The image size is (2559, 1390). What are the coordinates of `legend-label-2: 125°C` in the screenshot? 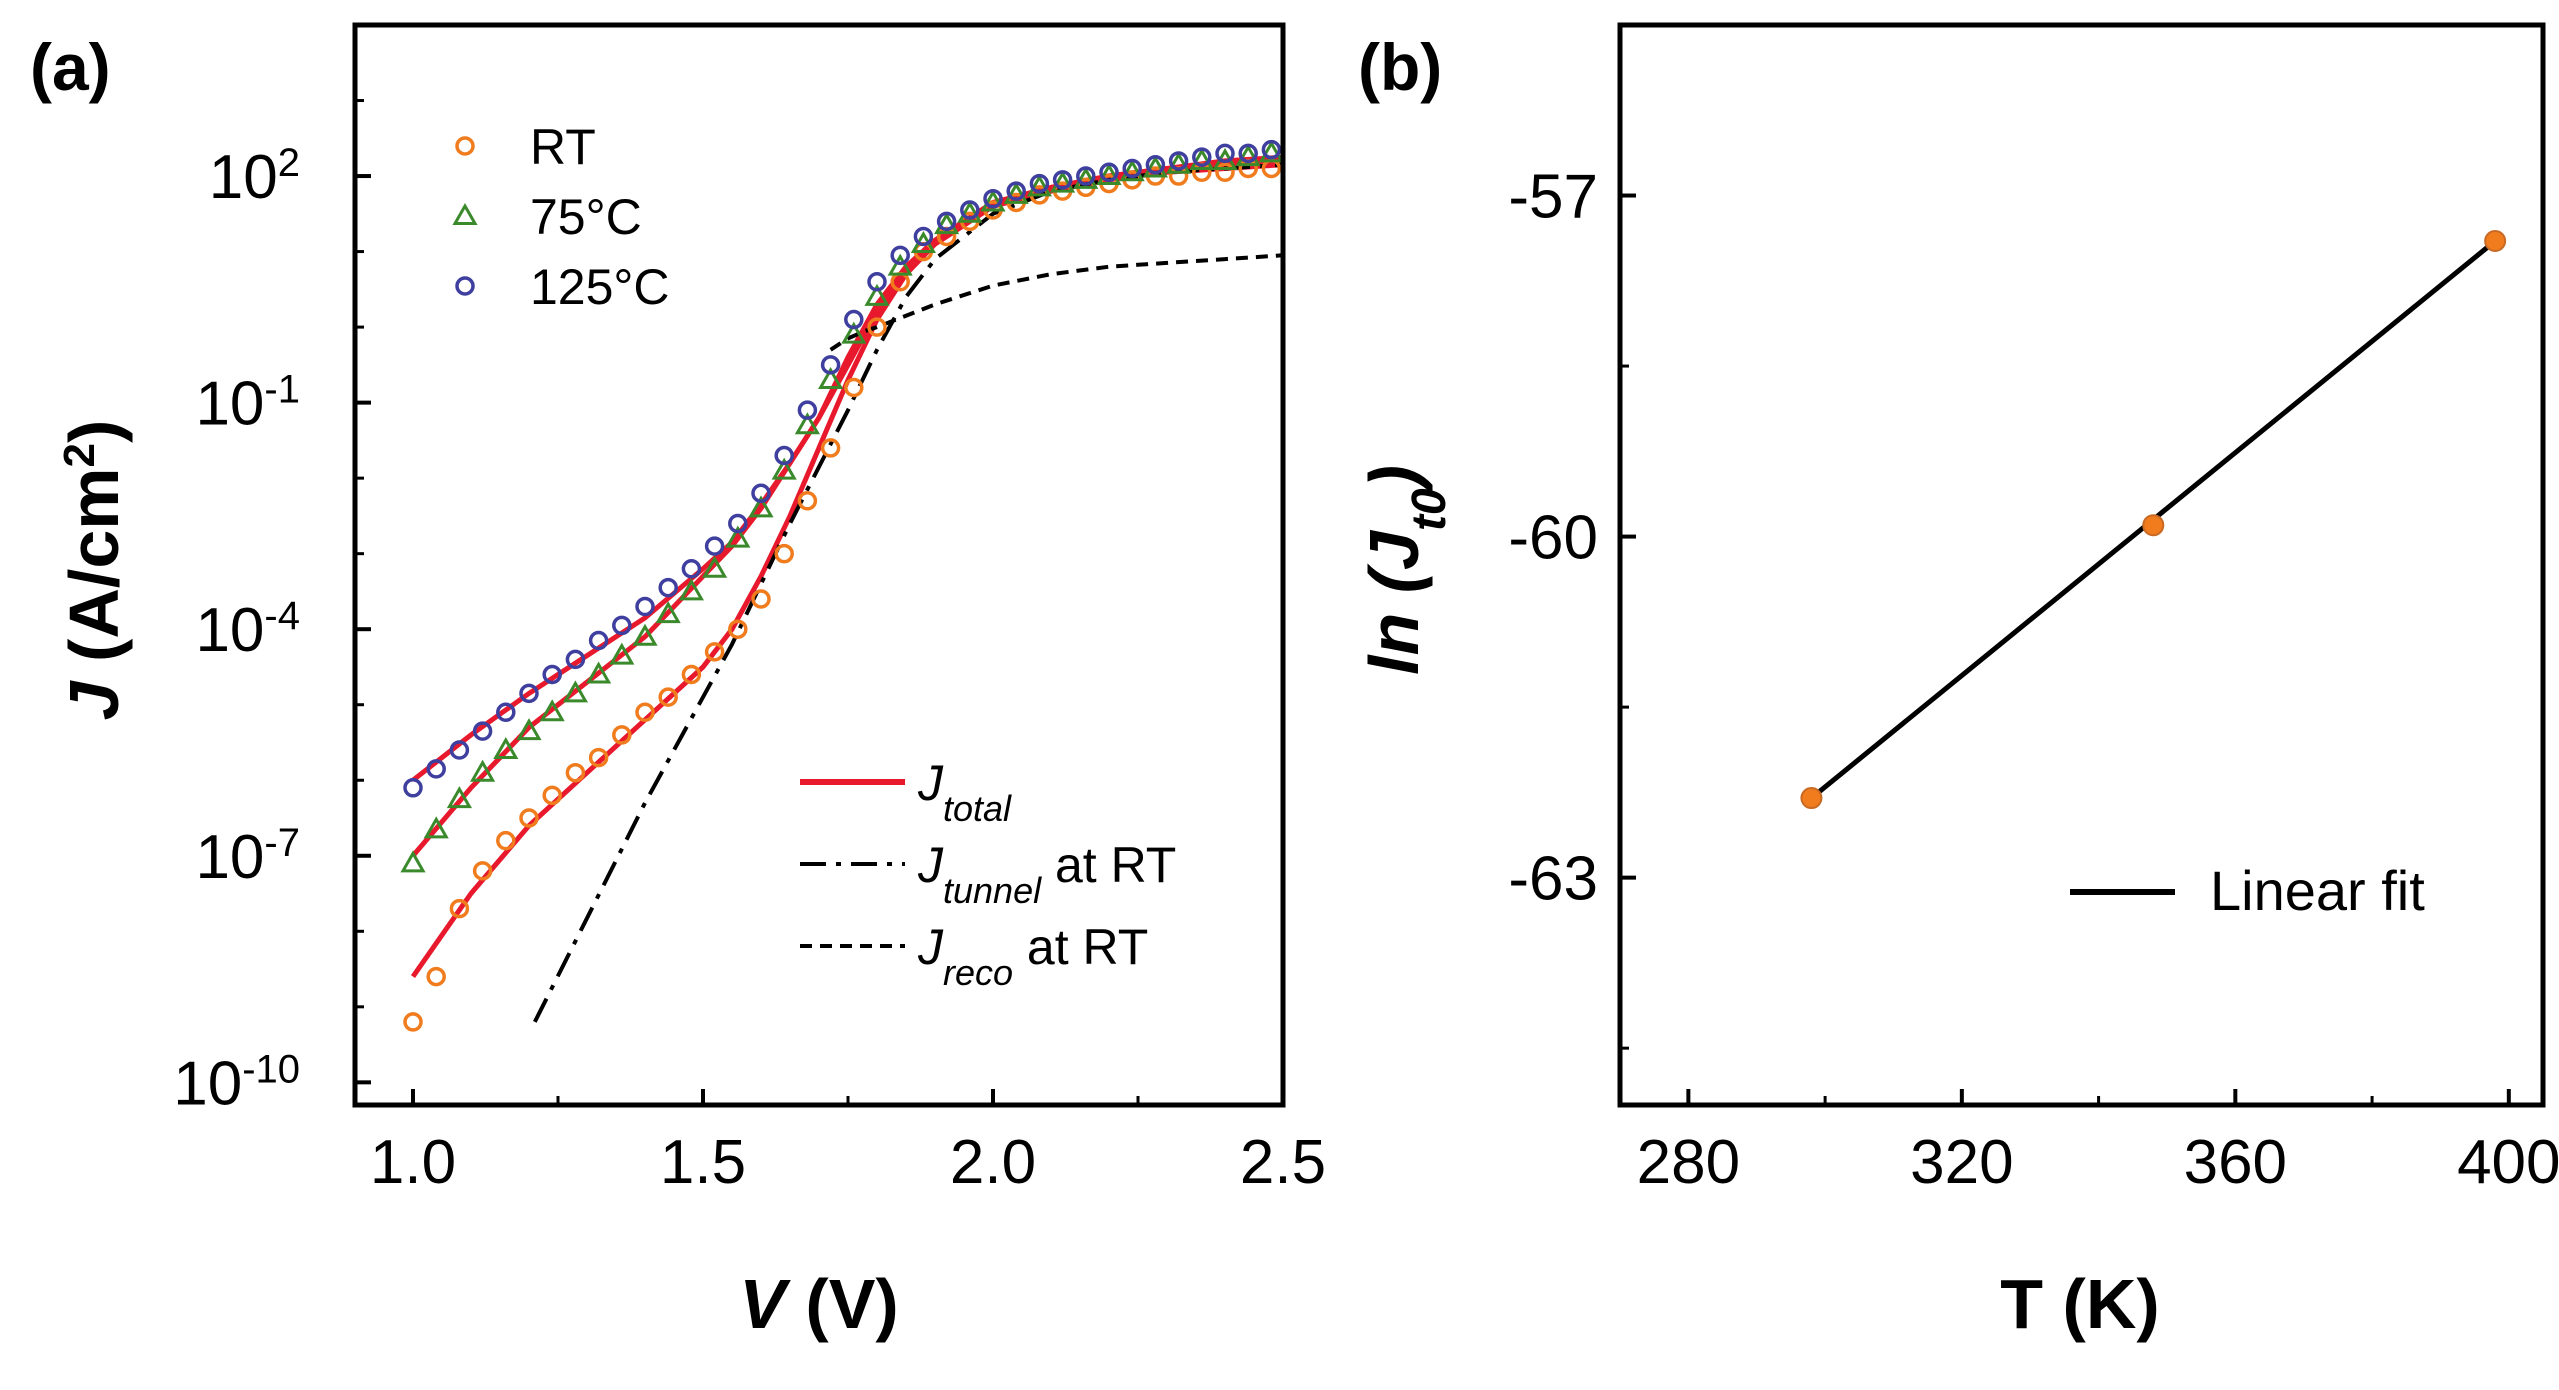 It's located at (600, 287).